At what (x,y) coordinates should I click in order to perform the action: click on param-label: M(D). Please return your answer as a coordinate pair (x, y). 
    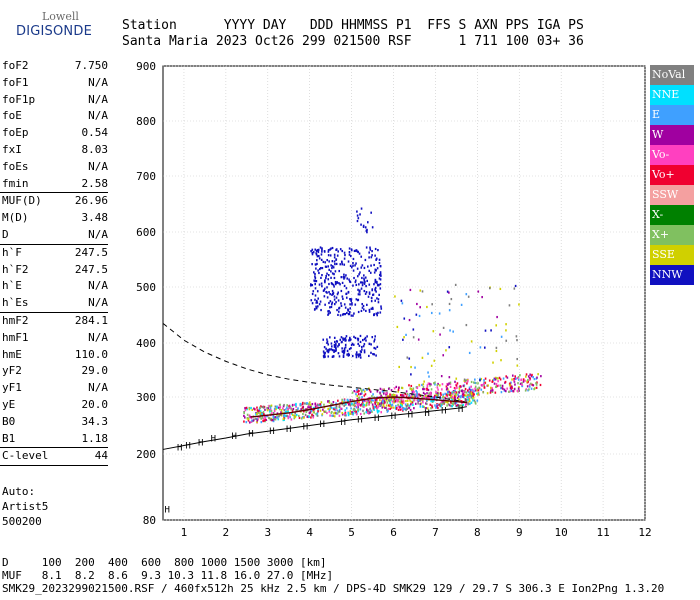
    Looking at the image, I should click on (15, 218).